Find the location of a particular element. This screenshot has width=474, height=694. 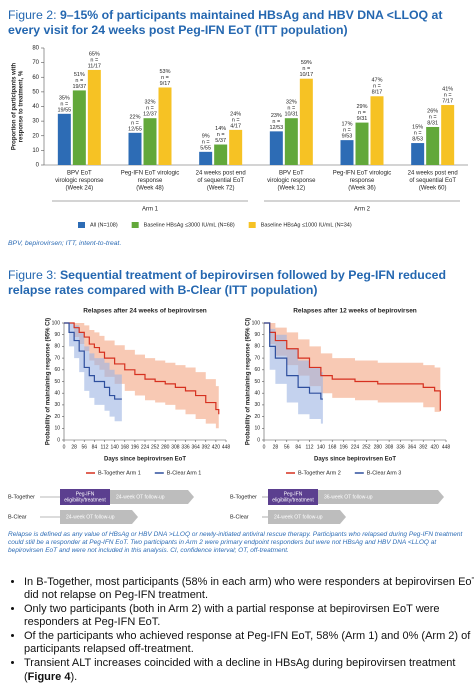

footnote: BPV, bepirovirsen; ITT, intent-to-treat. is located at coordinates (65, 243).